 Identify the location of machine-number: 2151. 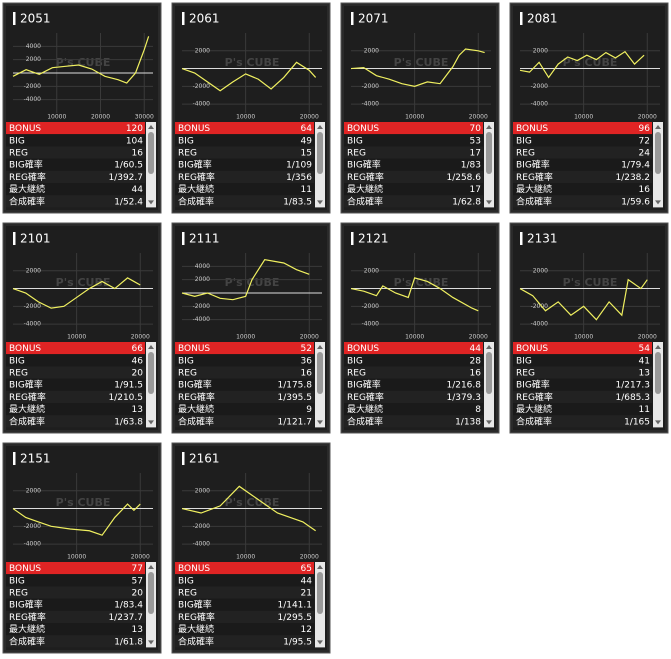
(35, 459).